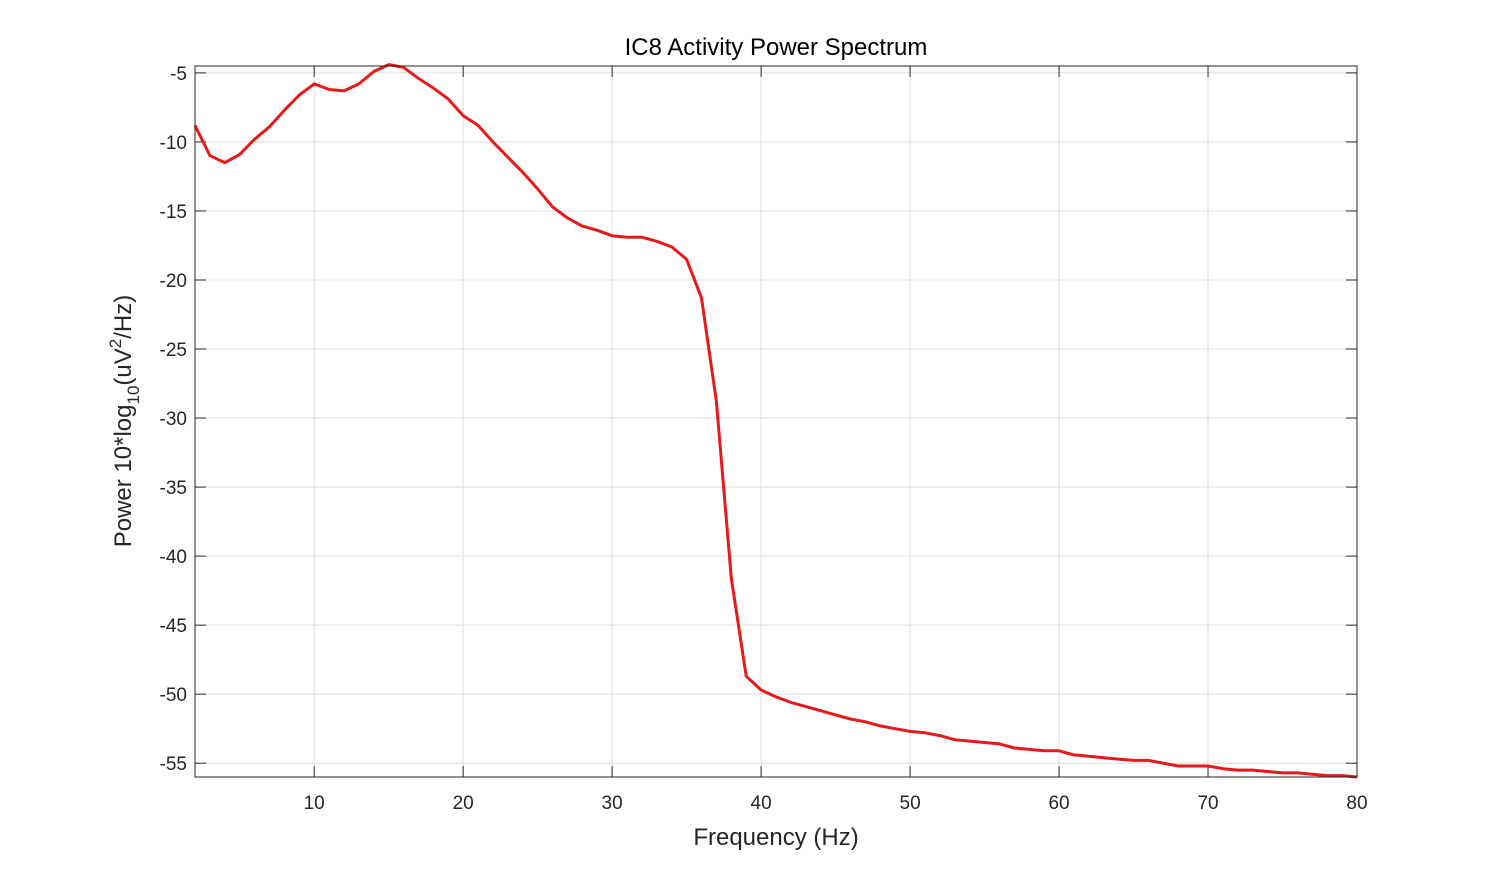  Describe the element at coordinates (123, 317) in the screenshot. I see `y-axis-label-suffix: /Hz)` at that location.